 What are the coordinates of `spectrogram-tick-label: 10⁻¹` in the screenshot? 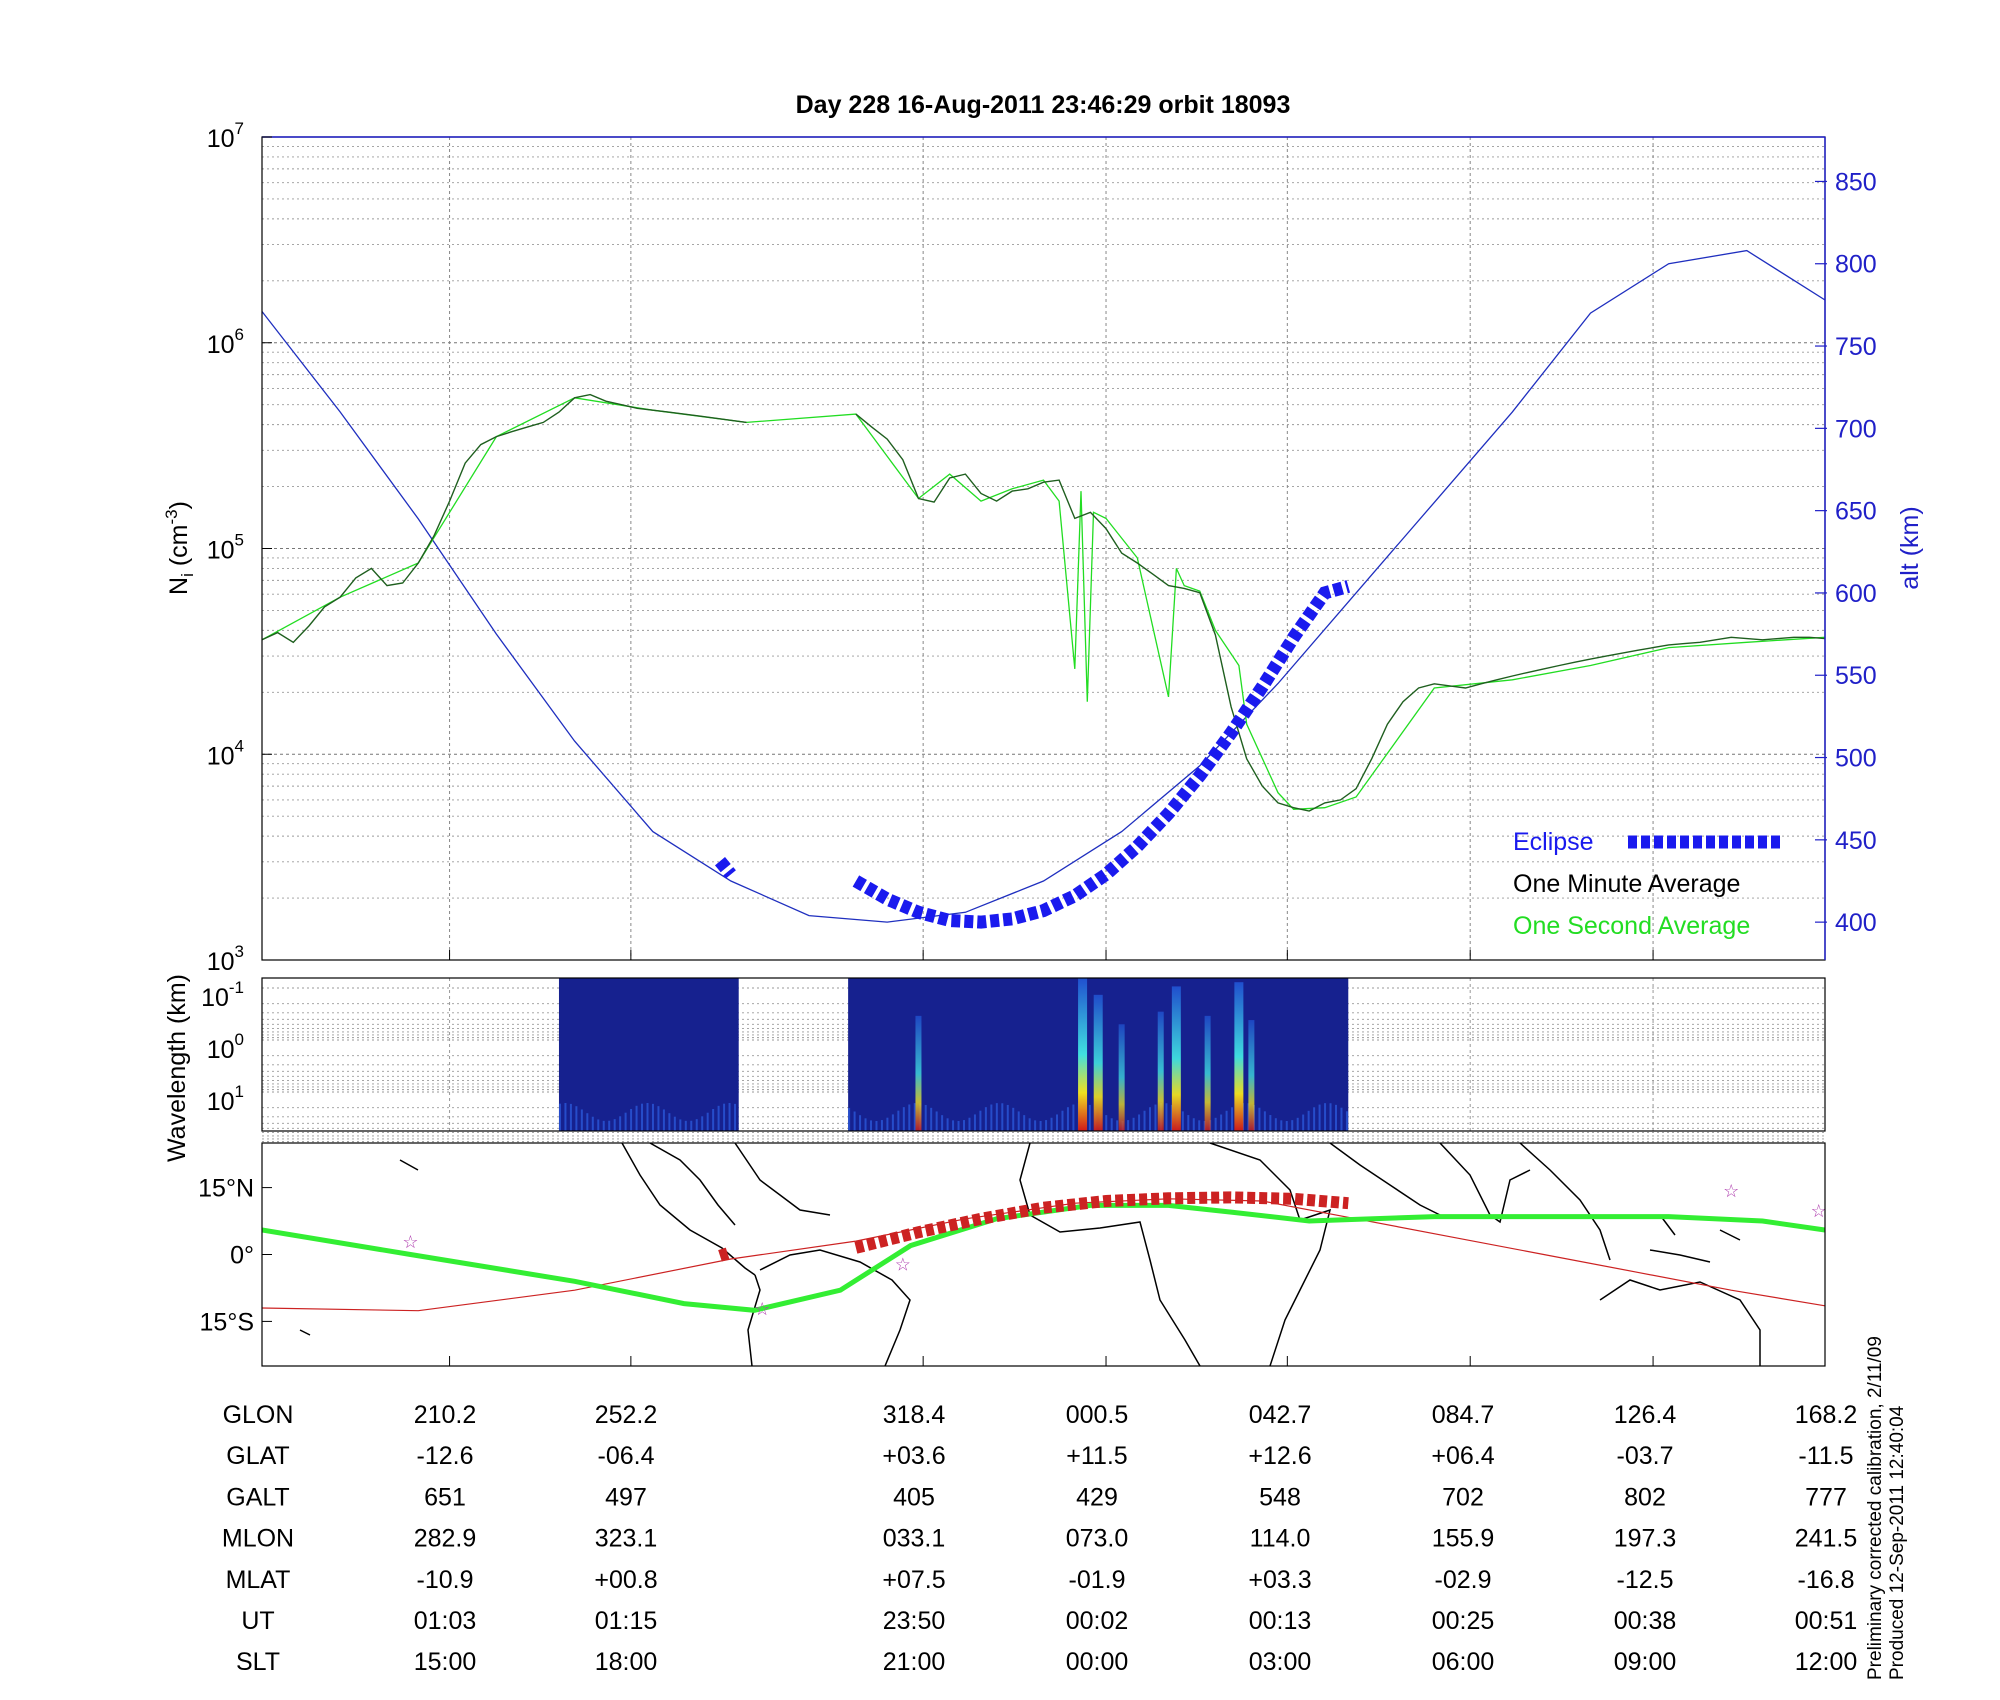 It's located at (222, 995).